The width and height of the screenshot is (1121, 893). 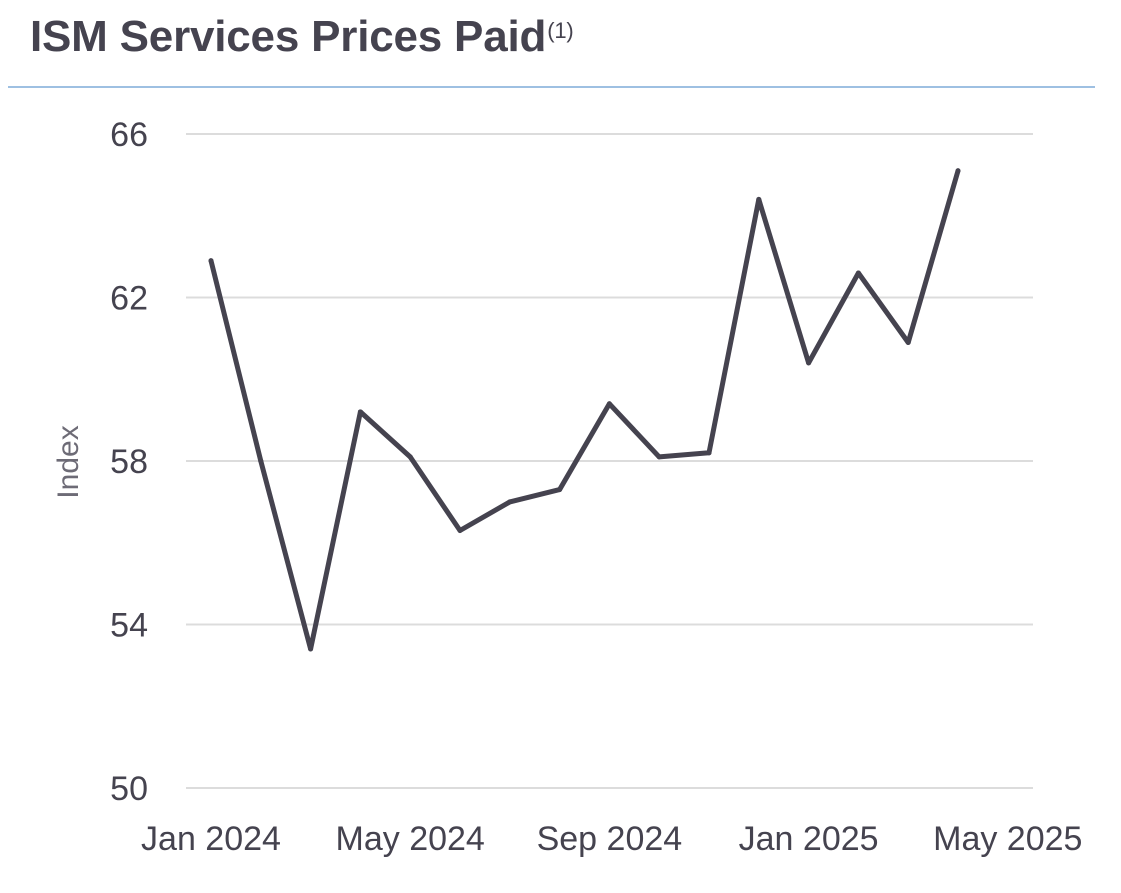 I want to click on y-tick-label: 50, so click(x=129, y=789).